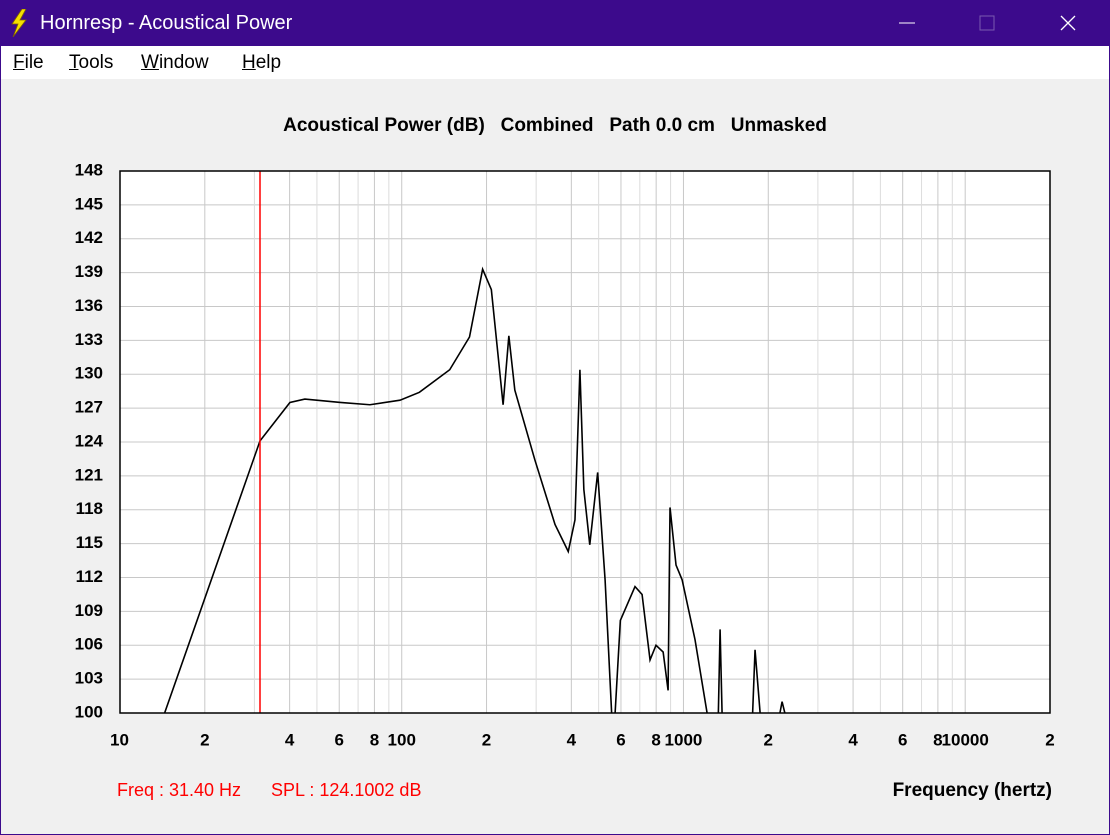 The height and width of the screenshot is (835, 1110). I want to click on menu-item: File, so click(28, 62).